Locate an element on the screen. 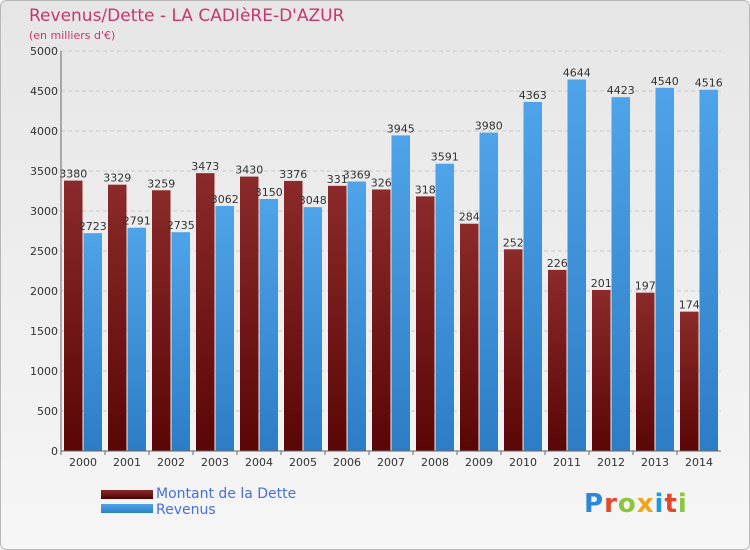 This screenshot has height=550, width=750. y-tick-label: 1000 is located at coordinates (44, 371).